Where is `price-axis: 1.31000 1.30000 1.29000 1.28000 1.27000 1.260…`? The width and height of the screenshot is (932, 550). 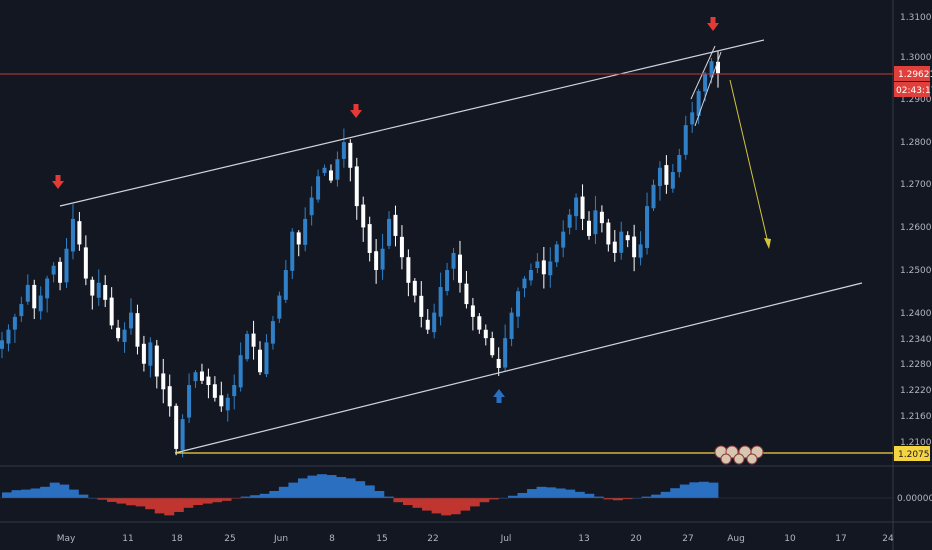 price-axis: 1.31000 1.30000 1.29000 1.28000 1.27000 1.260… is located at coordinates (916, 230).